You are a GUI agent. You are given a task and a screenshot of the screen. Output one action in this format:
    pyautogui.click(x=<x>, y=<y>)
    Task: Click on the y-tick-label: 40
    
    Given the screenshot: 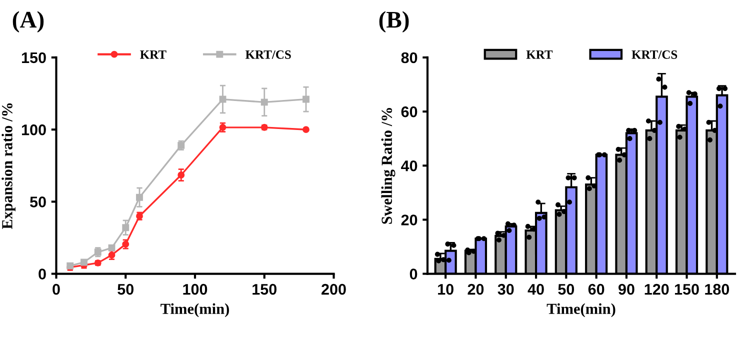 What is the action you would take?
    pyautogui.click(x=409, y=166)
    